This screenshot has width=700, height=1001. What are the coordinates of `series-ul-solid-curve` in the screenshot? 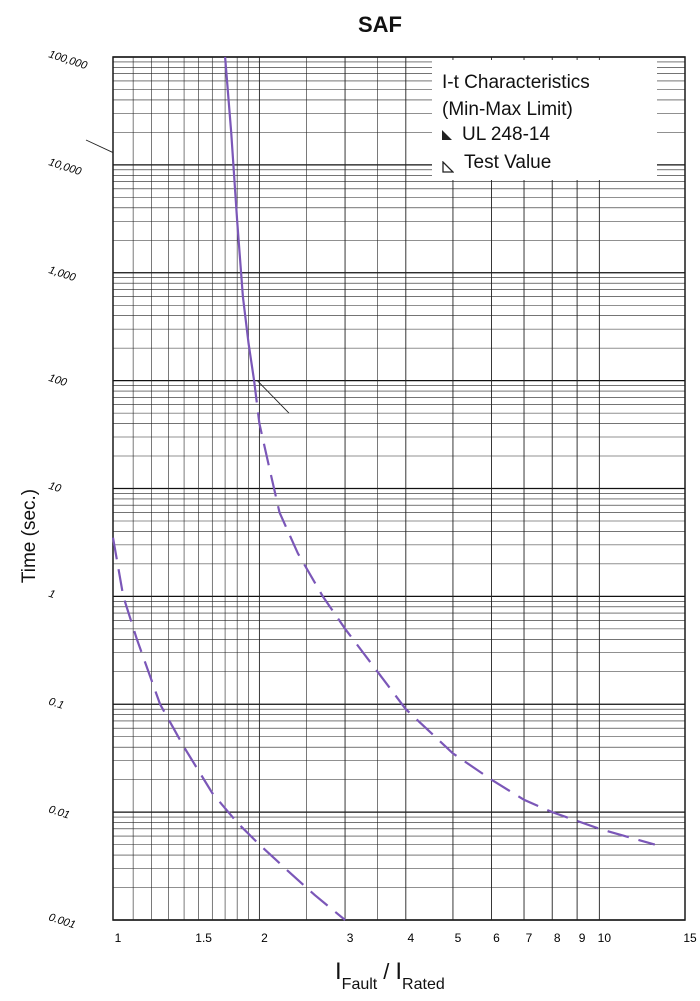 It's located at (240, 218).